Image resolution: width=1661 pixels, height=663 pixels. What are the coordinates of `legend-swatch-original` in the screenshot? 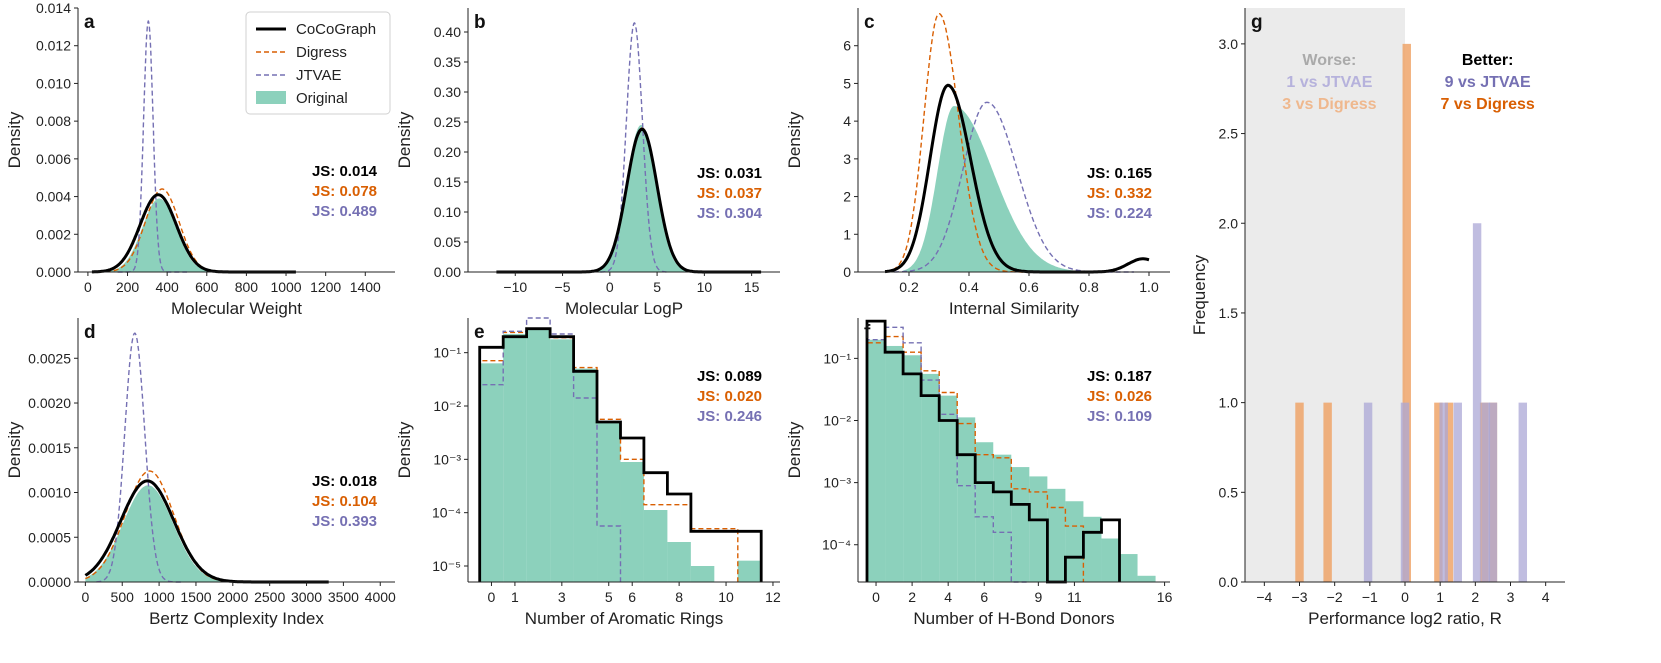 It's located at (271, 97).